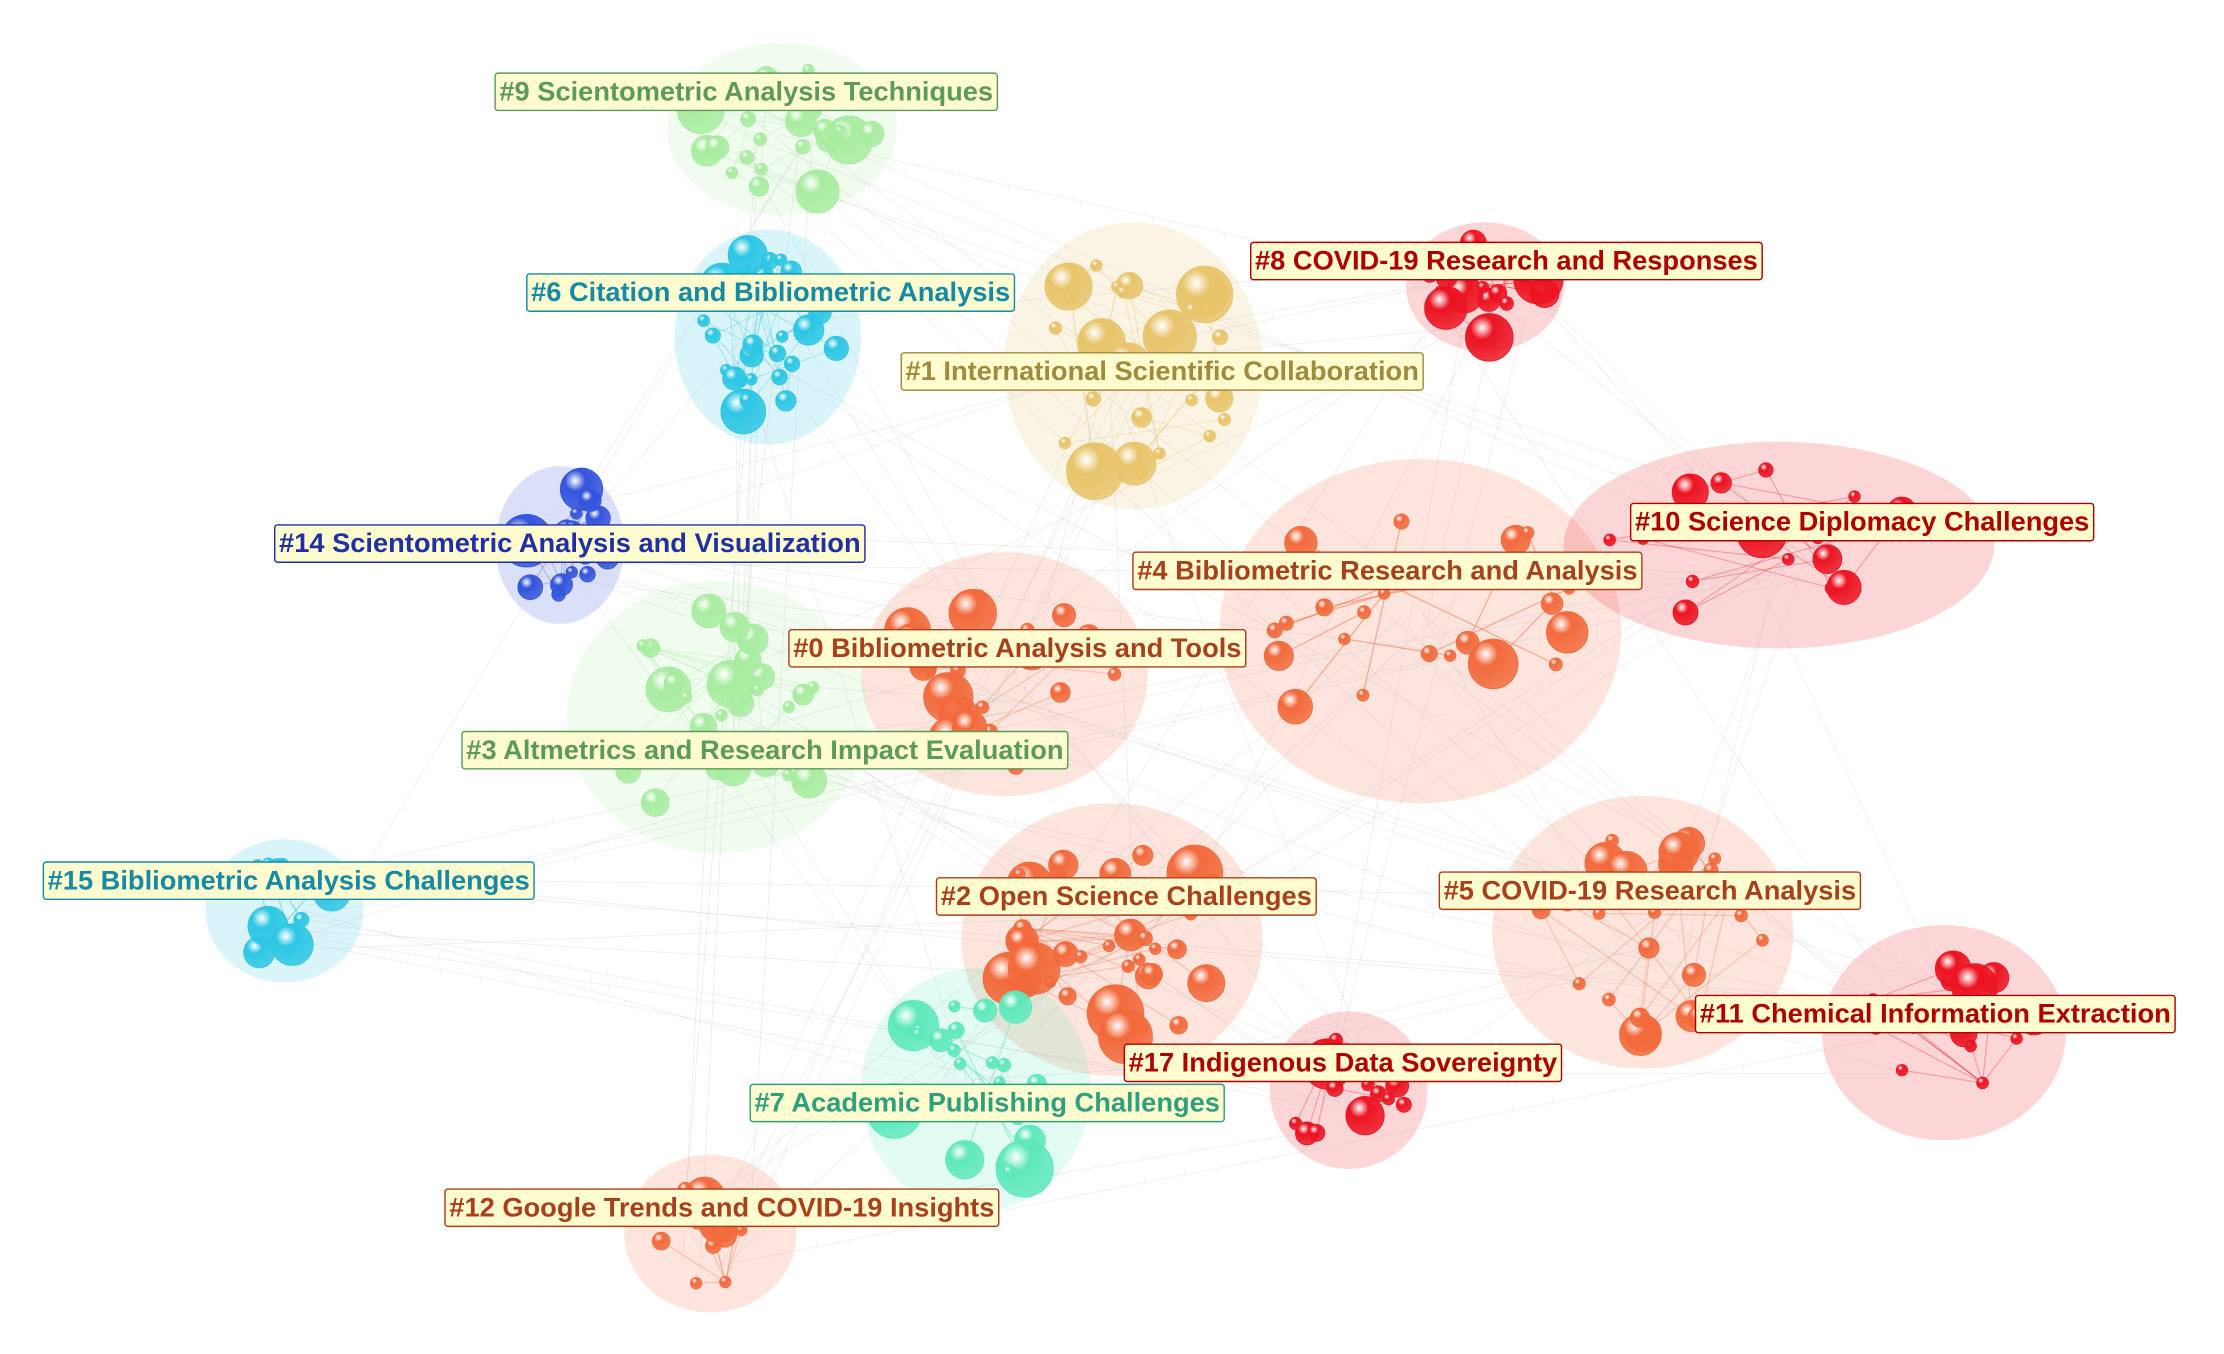 This screenshot has height=1354, width=2224. I want to click on label-text: #4 Bibliometric Research and Analysis, so click(1387, 569).